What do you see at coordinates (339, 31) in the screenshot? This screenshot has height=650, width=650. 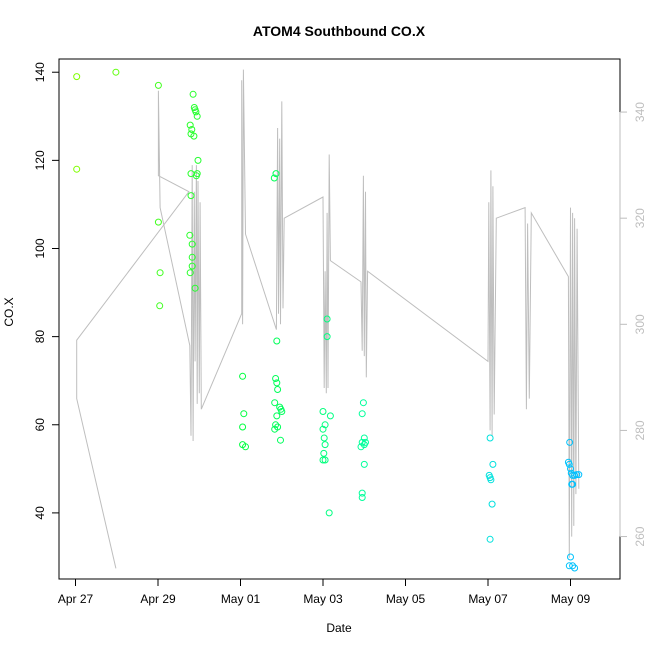 I see `chart-title: ATOM4 Southbound CO.X` at bounding box center [339, 31].